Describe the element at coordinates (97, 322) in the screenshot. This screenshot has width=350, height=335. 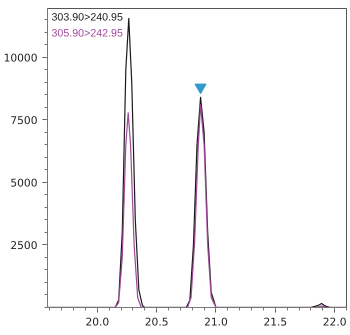
I see `x-tick-label: 20.0` at that location.